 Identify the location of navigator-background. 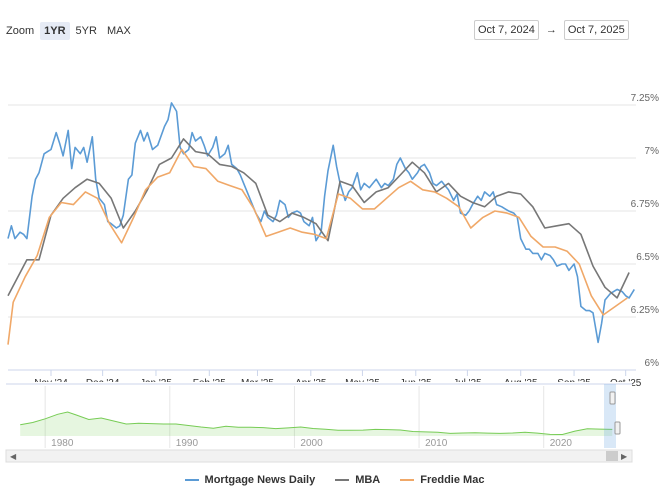
(319, 416).